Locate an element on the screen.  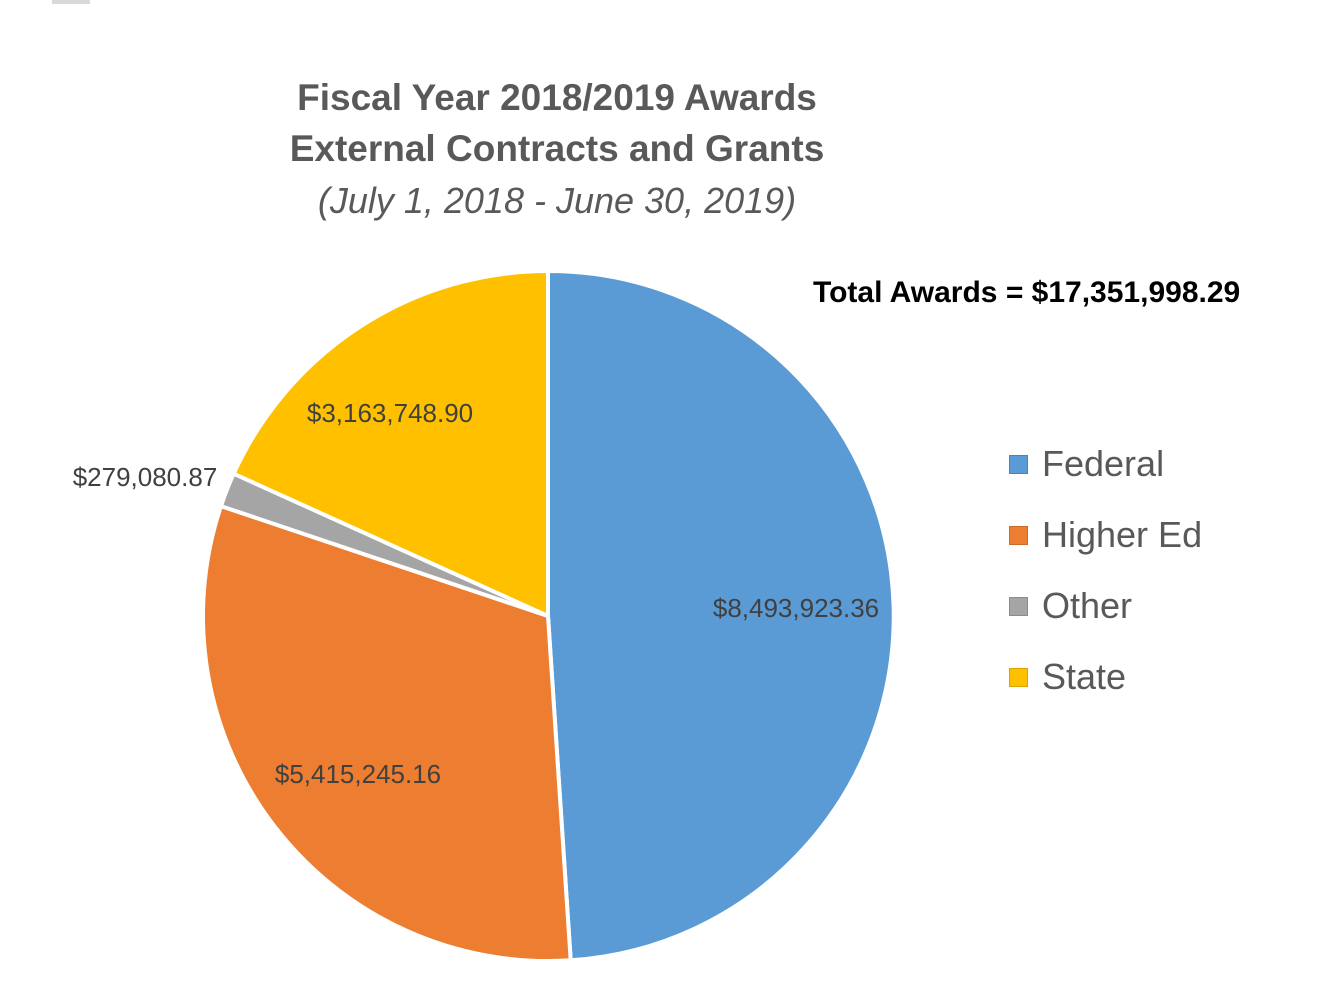
legend-swatch-other is located at coordinates (1018, 606).